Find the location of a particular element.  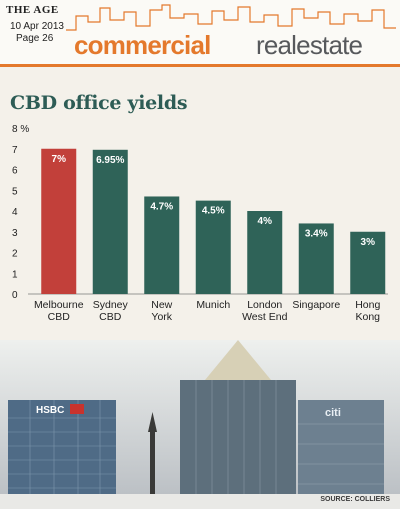

x-tick-label: Kong is located at coordinates (367, 317).